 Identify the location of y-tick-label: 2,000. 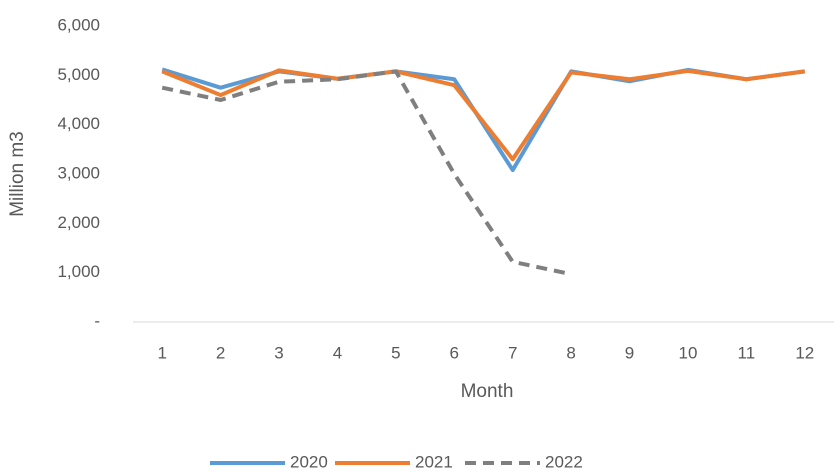
(78, 222).